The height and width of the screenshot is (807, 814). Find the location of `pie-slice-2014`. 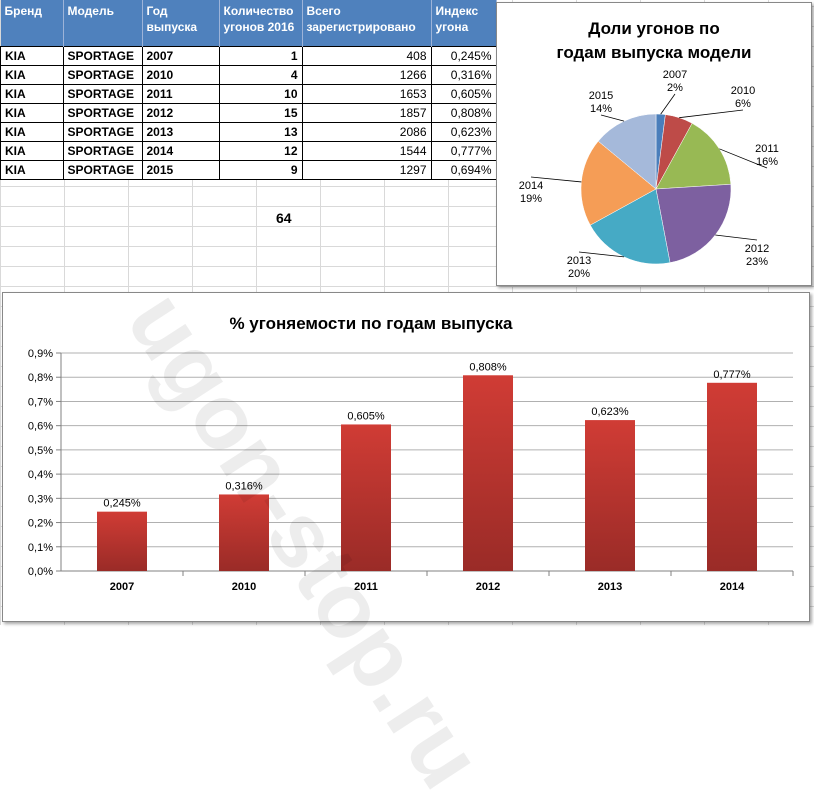

pie-slice-2014 is located at coordinates (618, 183).